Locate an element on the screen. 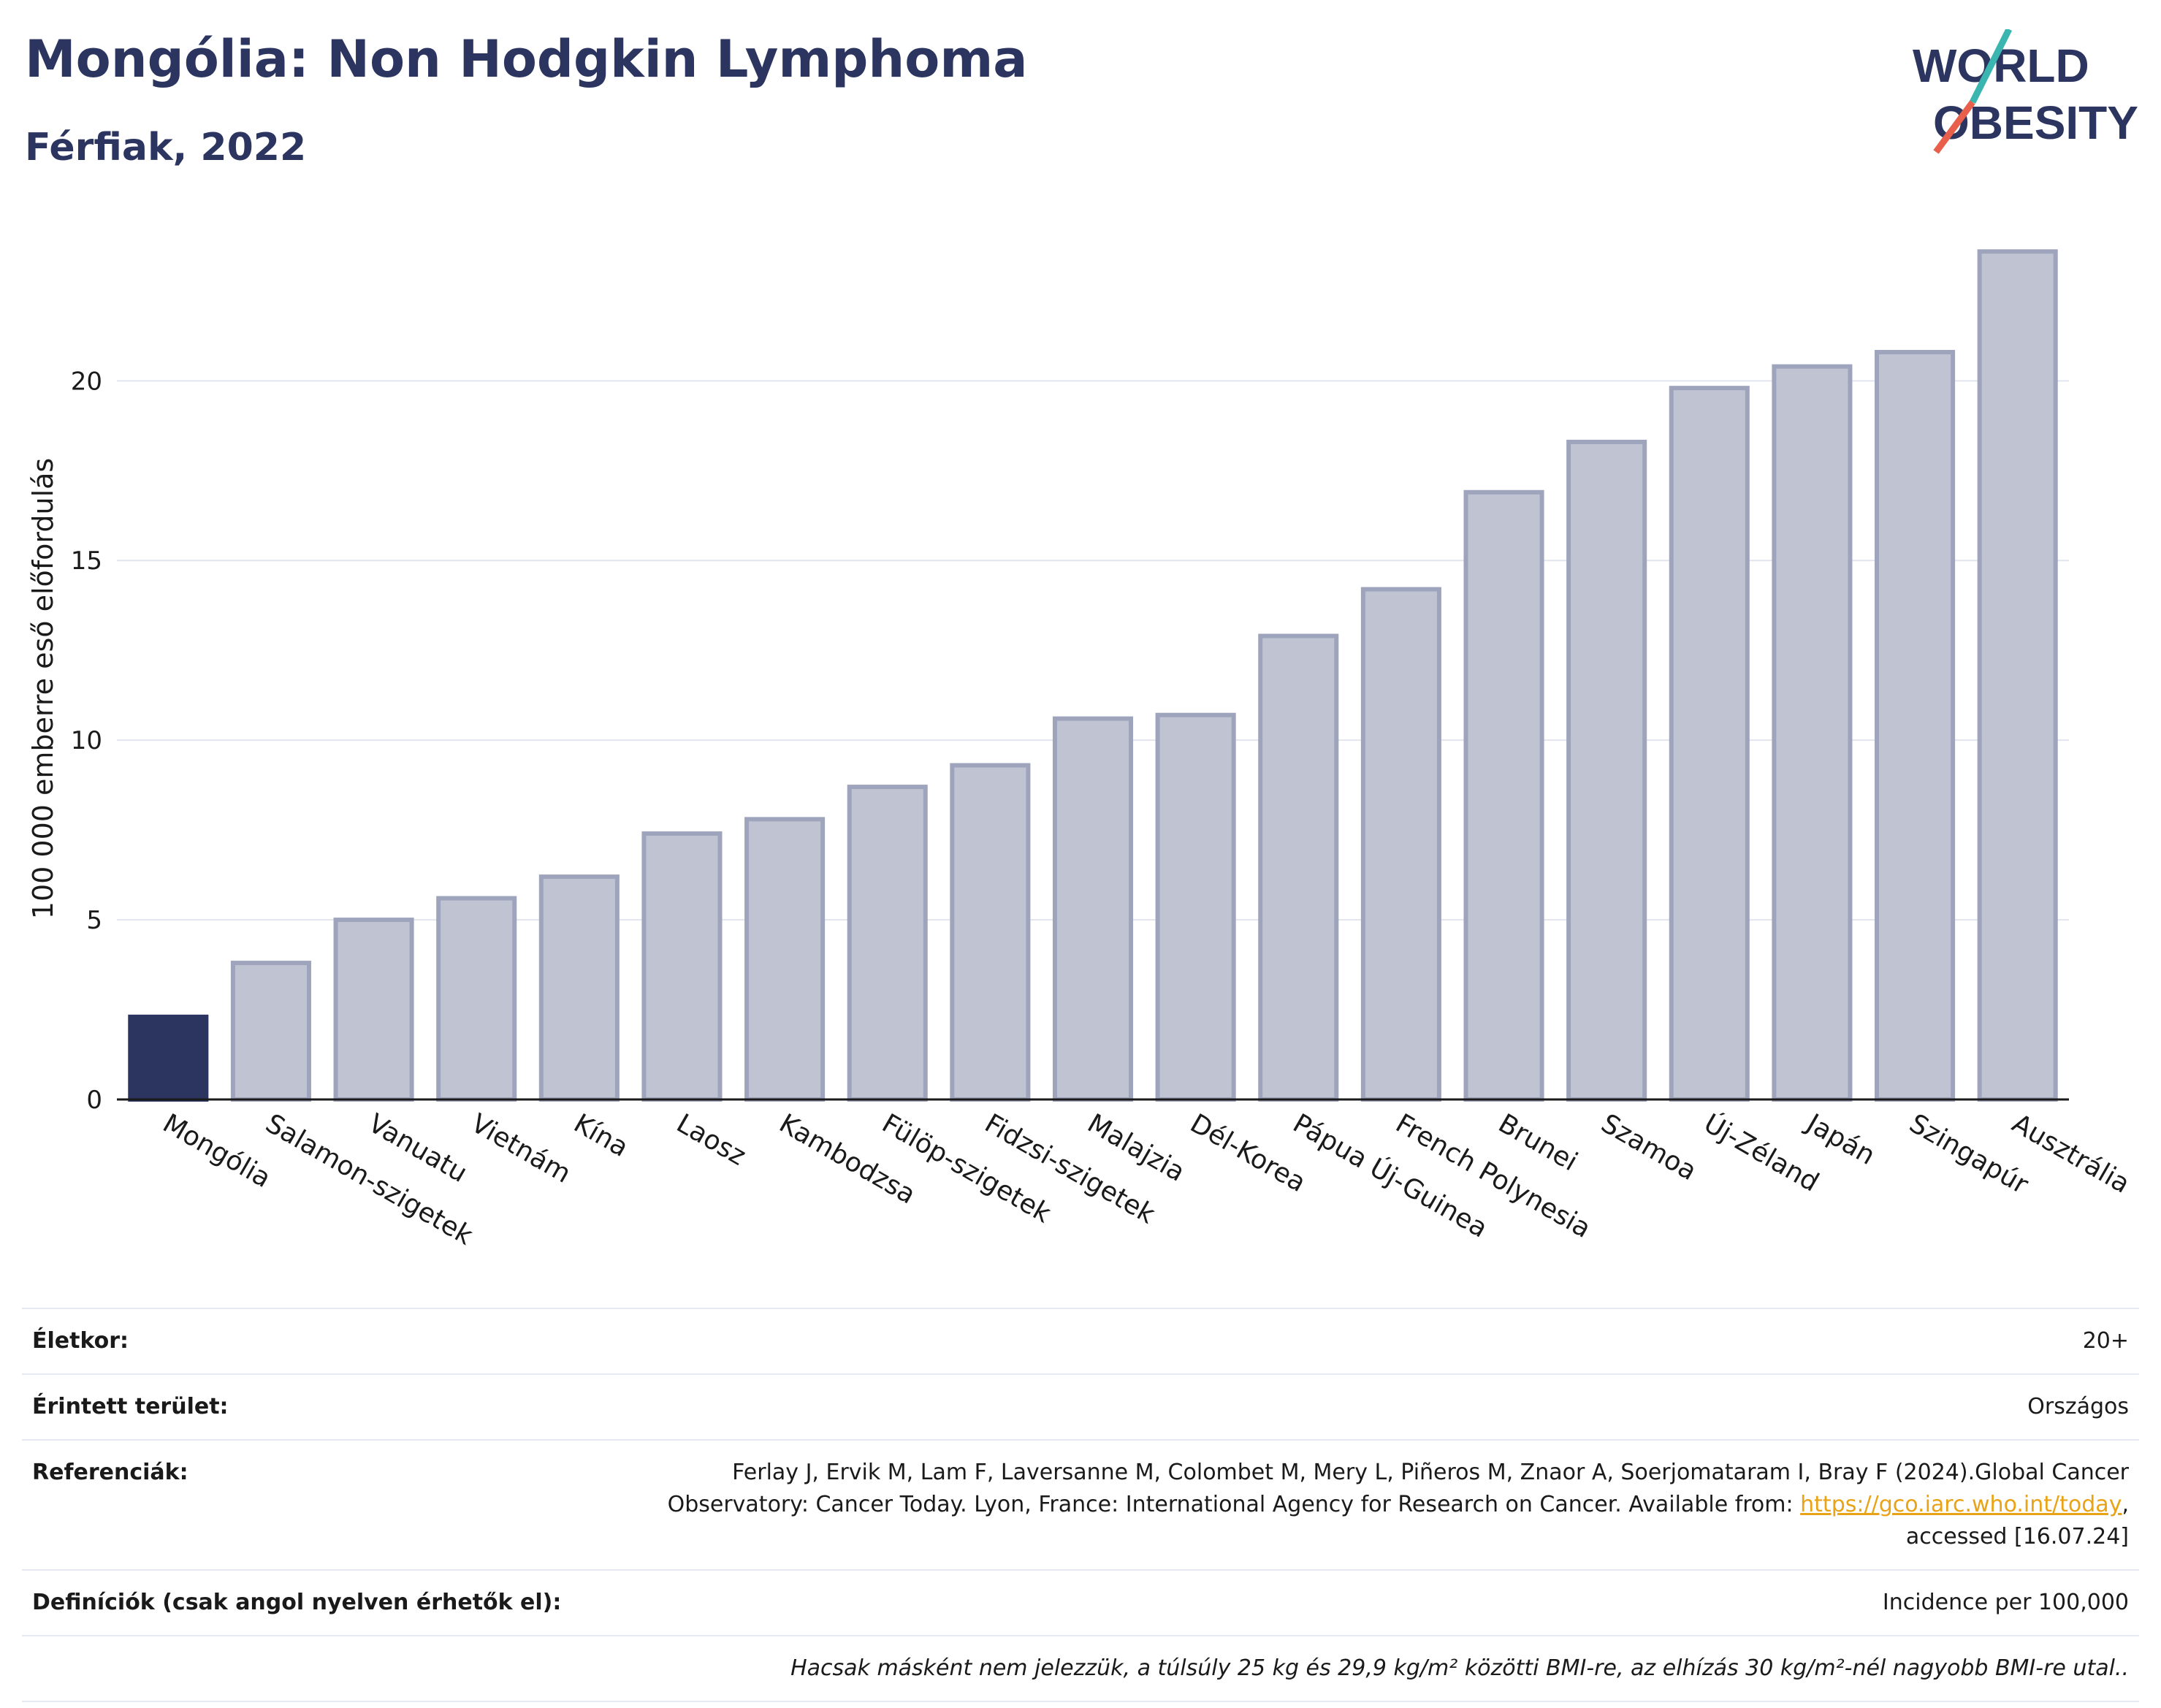 This screenshot has height=1708, width=2161. meta-row-age: Életkor: 20+ is located at coordinates (1080, 1340).